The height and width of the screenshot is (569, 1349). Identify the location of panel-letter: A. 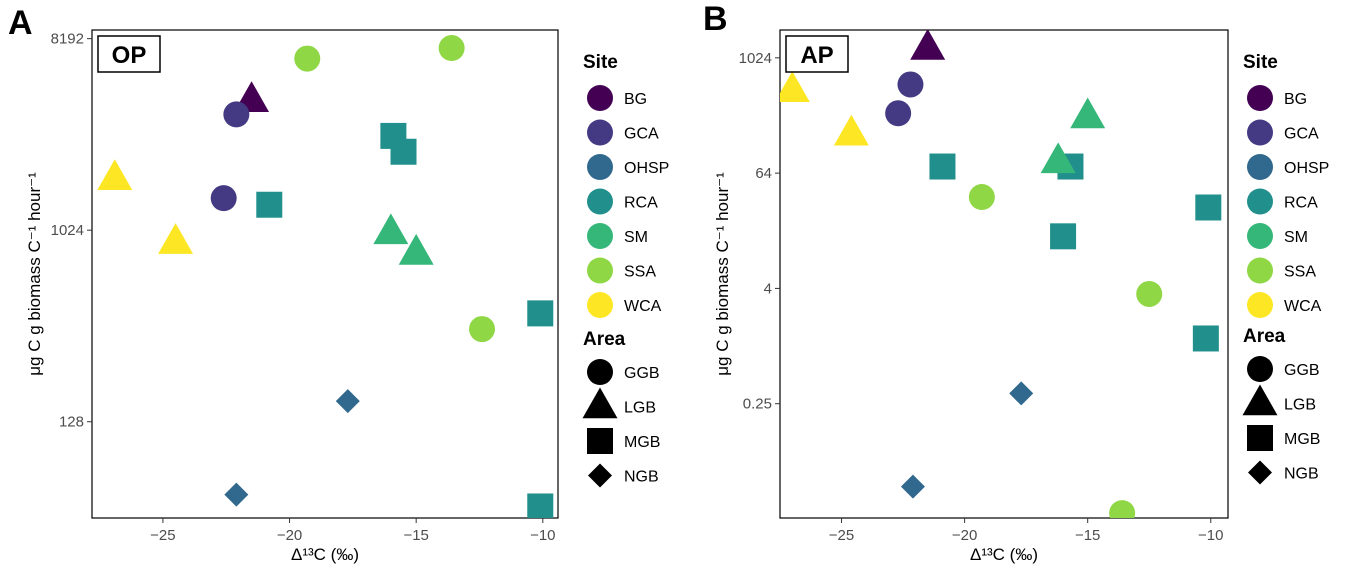
(20, 23).